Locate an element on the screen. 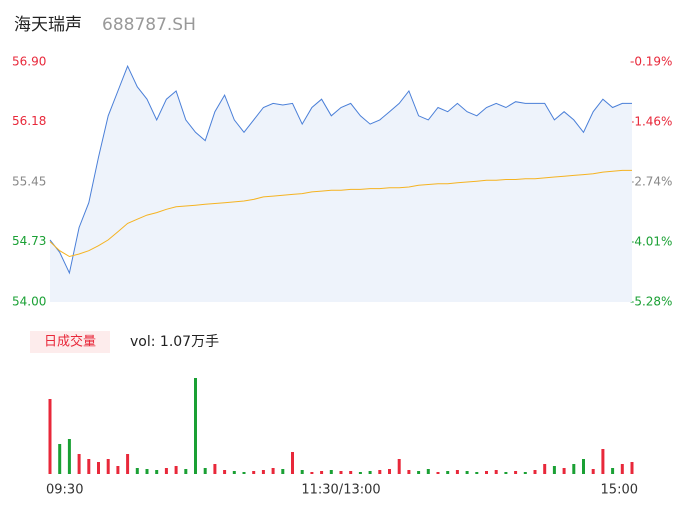 This screenshot has height=524, width=686. y-tick-label: 55.45 is located at coordinates (29, 182).